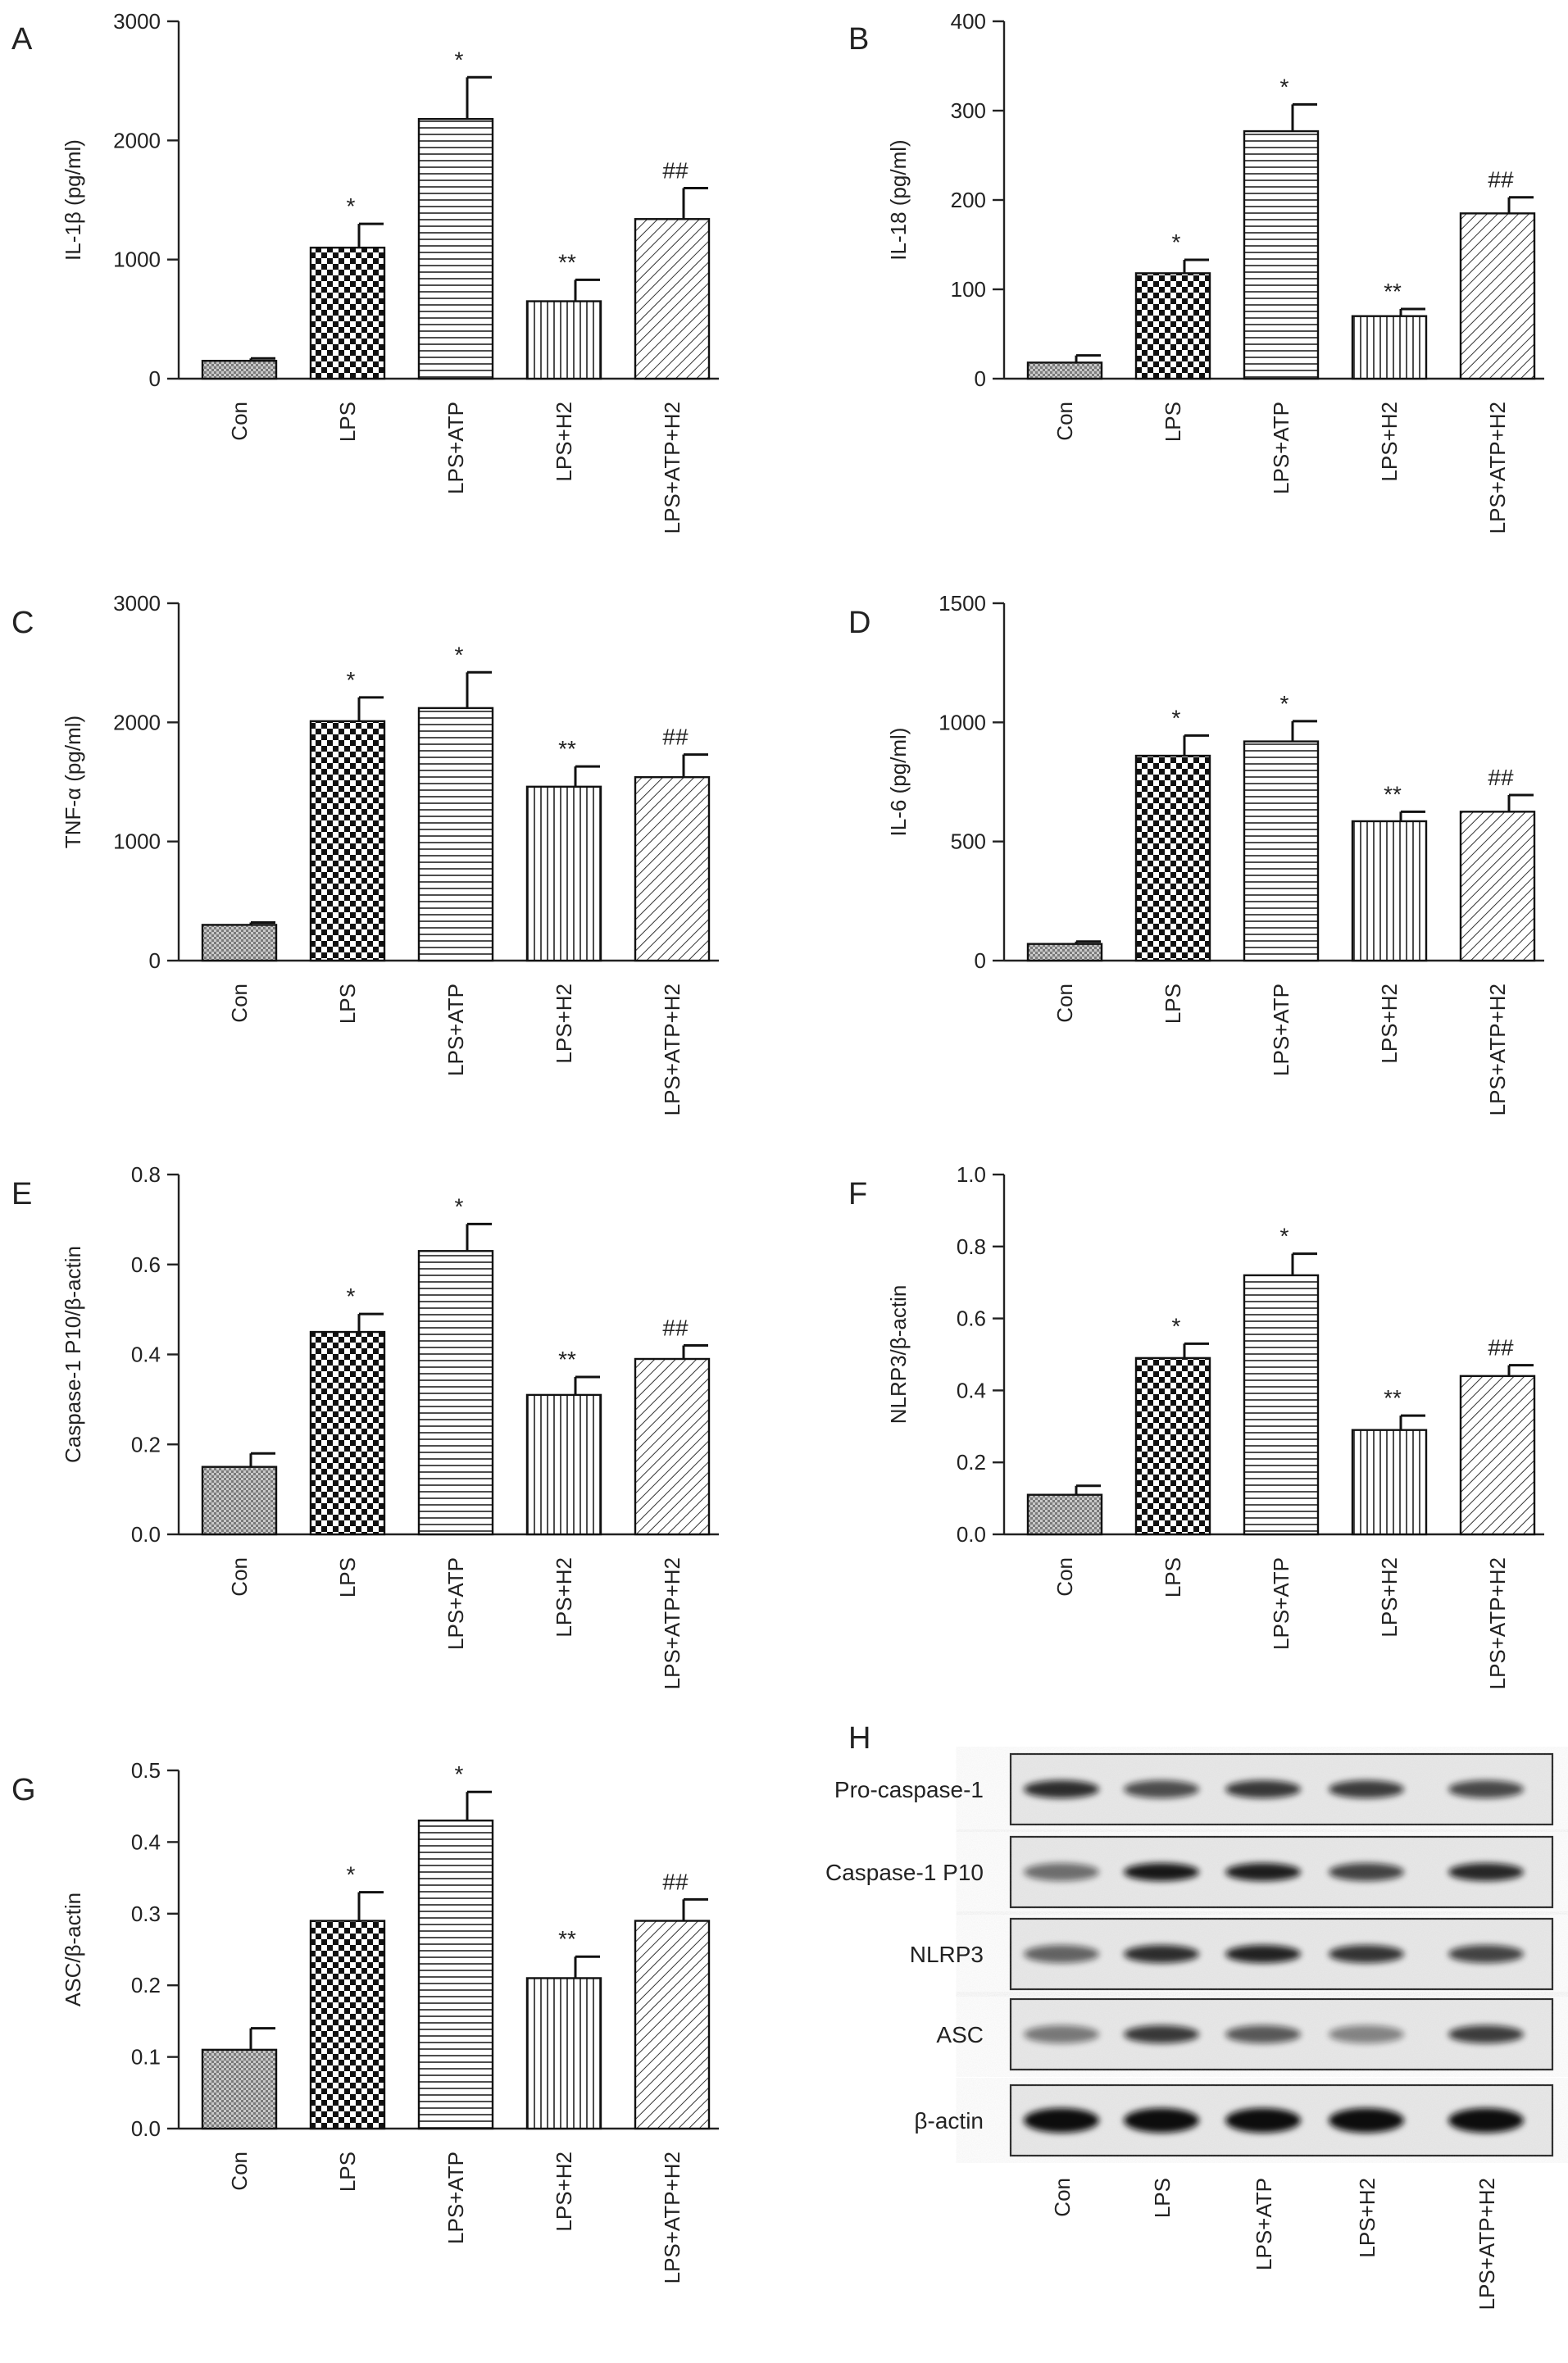  Describe the element at coordinates (898, 1355) in the screenshot. I see `y-axis-label: NLRP3/β-actin` at that location.